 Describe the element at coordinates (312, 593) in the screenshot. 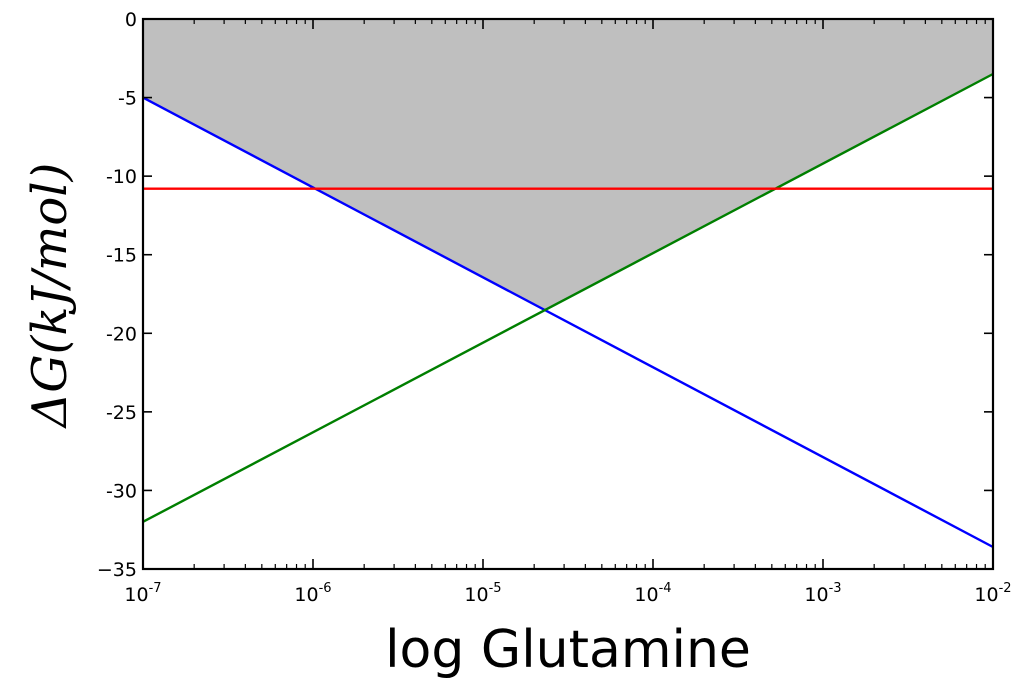

I see `x-tick-label: 10⁻⁶` at that location.